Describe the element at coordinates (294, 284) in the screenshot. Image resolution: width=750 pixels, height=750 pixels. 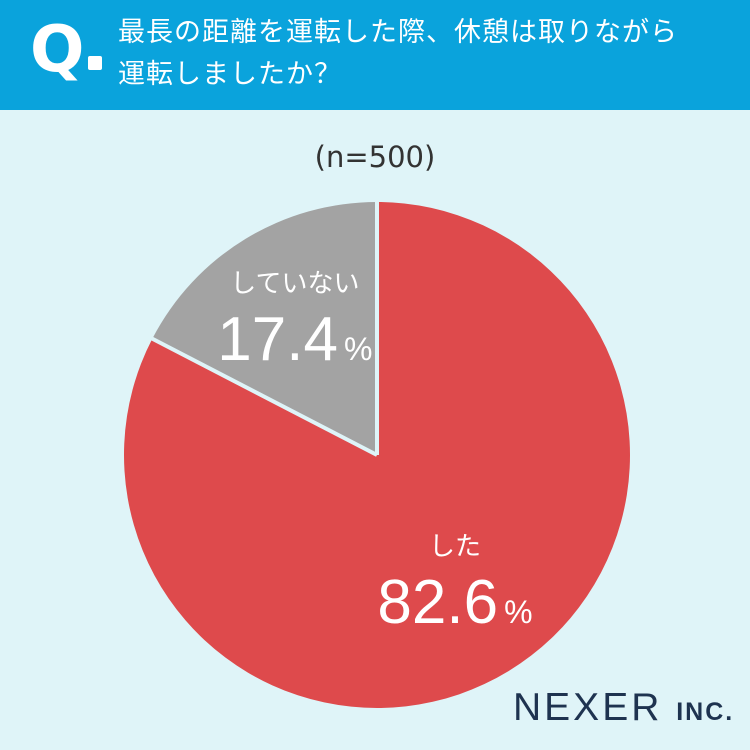
I see `slice-label-1: していない` at that location.